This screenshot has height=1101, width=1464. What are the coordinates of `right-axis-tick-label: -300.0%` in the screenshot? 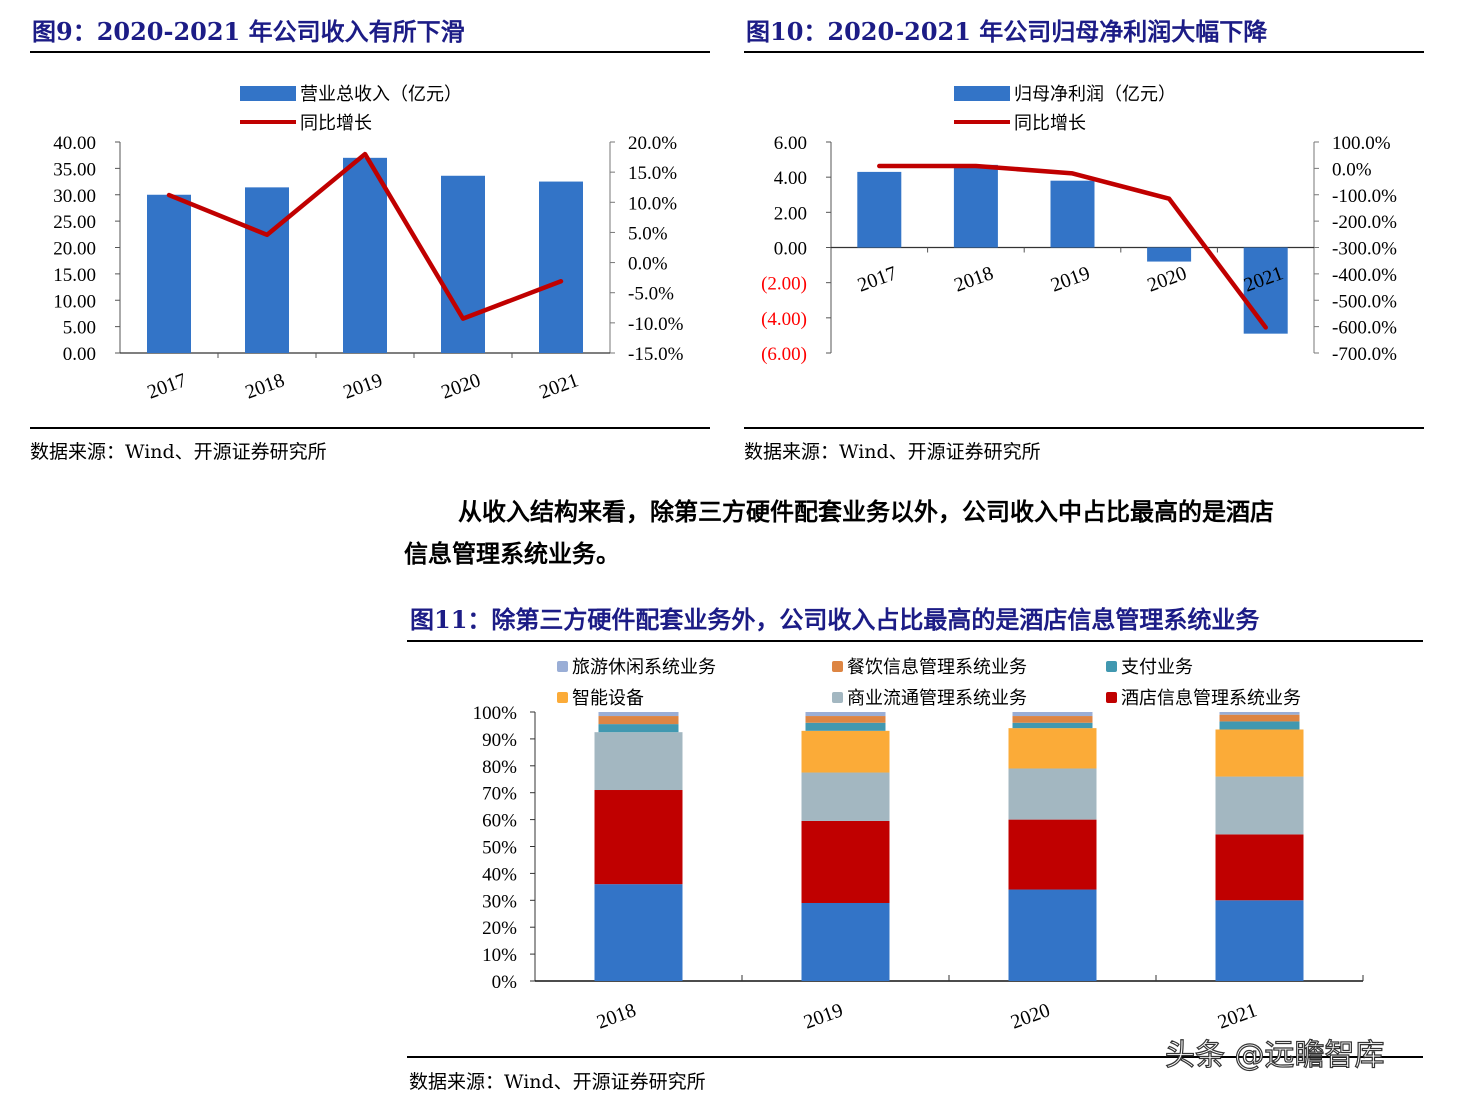 It's located at (1364, 249).